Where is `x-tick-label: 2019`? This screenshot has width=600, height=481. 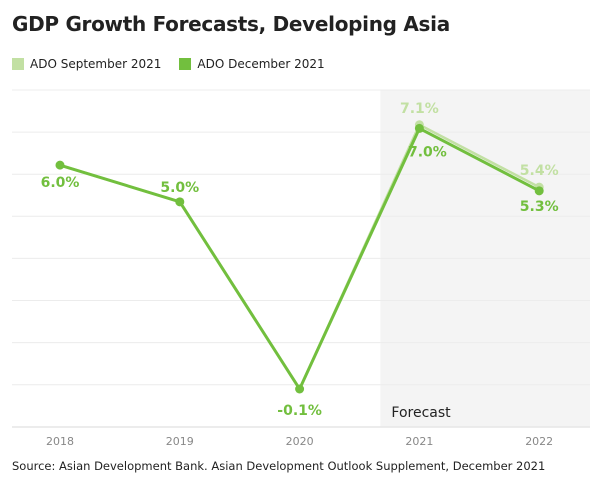 x-tick-label: 2019 is located at coordinates (180, 441).